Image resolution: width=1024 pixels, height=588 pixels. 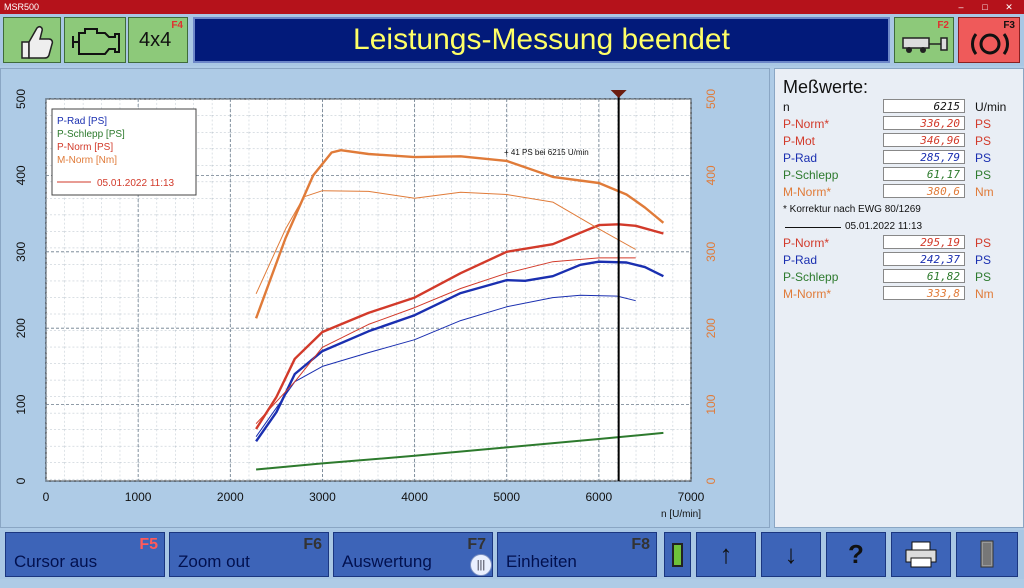 What do you see at coordinates (711, 175) in the screenshot?
I see `y2-tick-label: 400` at bounding box center [711, 175].